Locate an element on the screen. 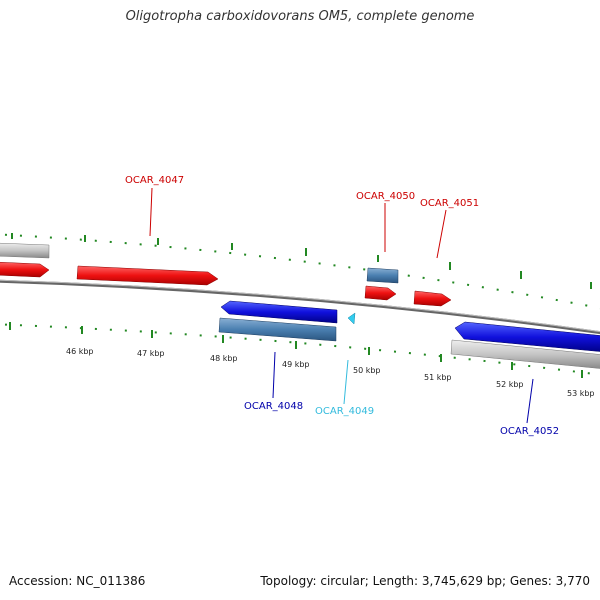 The height and width of the screenshot is (600, 600). tick-label-50kbp: 50 kbp is located at coordinates (367, 370).